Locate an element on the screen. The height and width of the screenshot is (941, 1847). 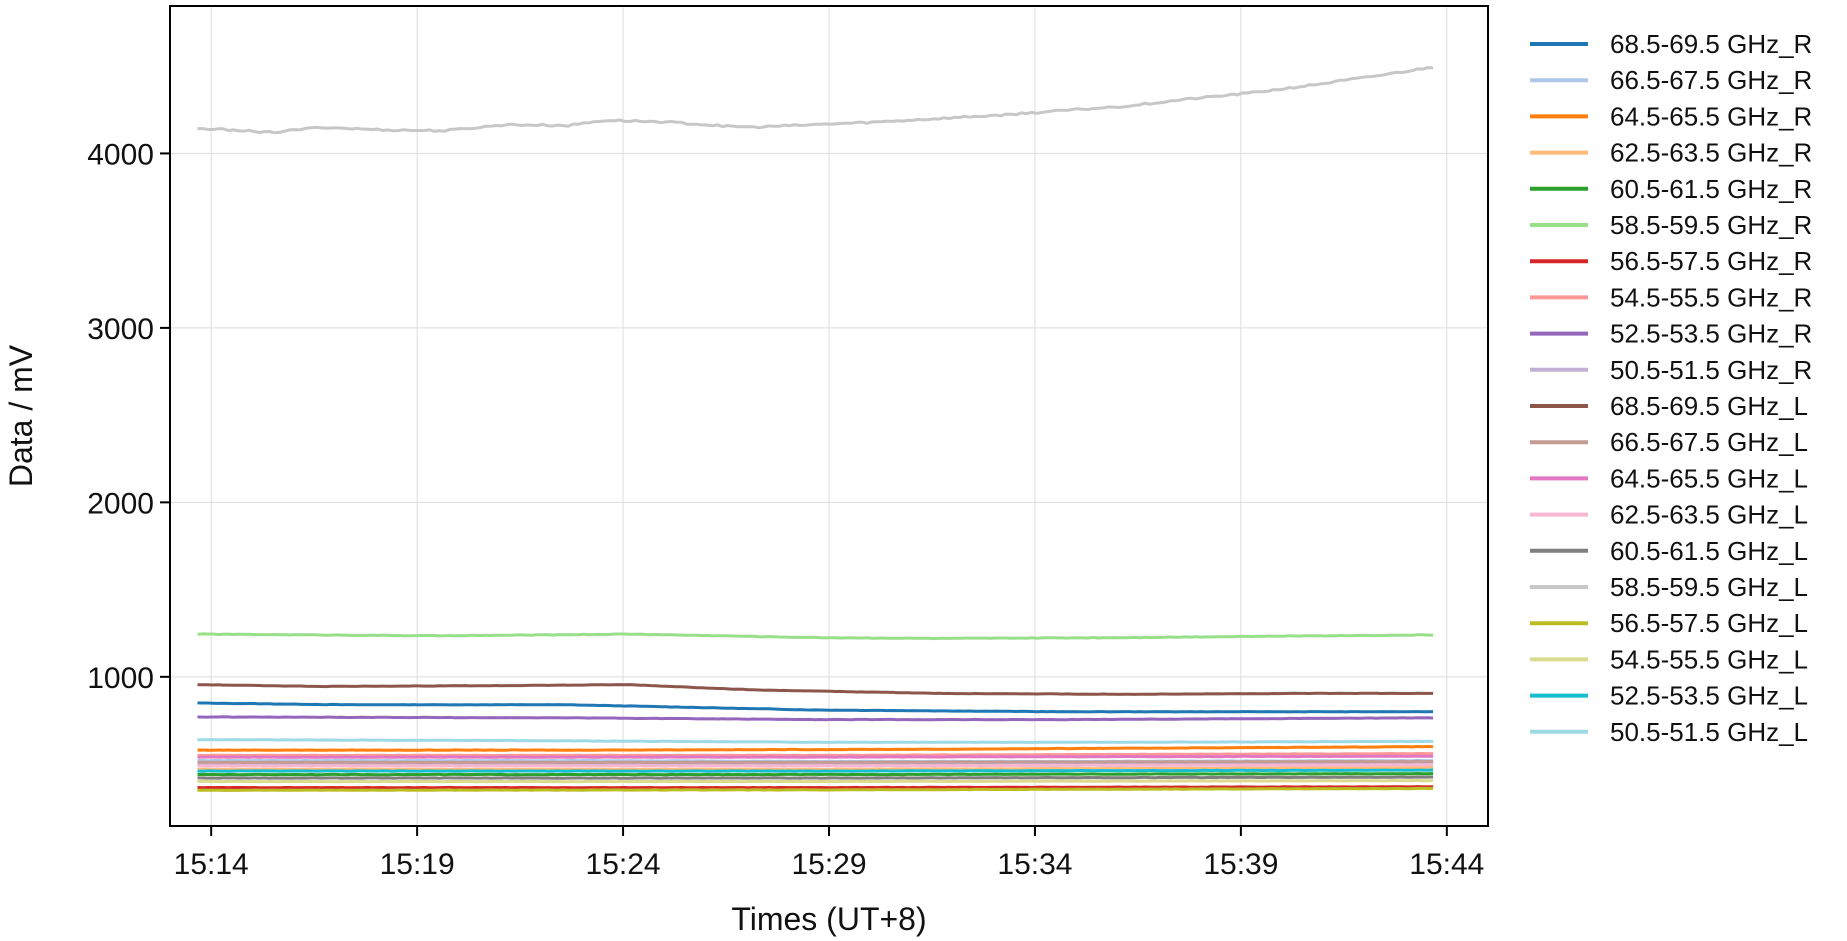
legend-label: 52.5-53.5 GHz_R is located at coordinates (1711, 334).